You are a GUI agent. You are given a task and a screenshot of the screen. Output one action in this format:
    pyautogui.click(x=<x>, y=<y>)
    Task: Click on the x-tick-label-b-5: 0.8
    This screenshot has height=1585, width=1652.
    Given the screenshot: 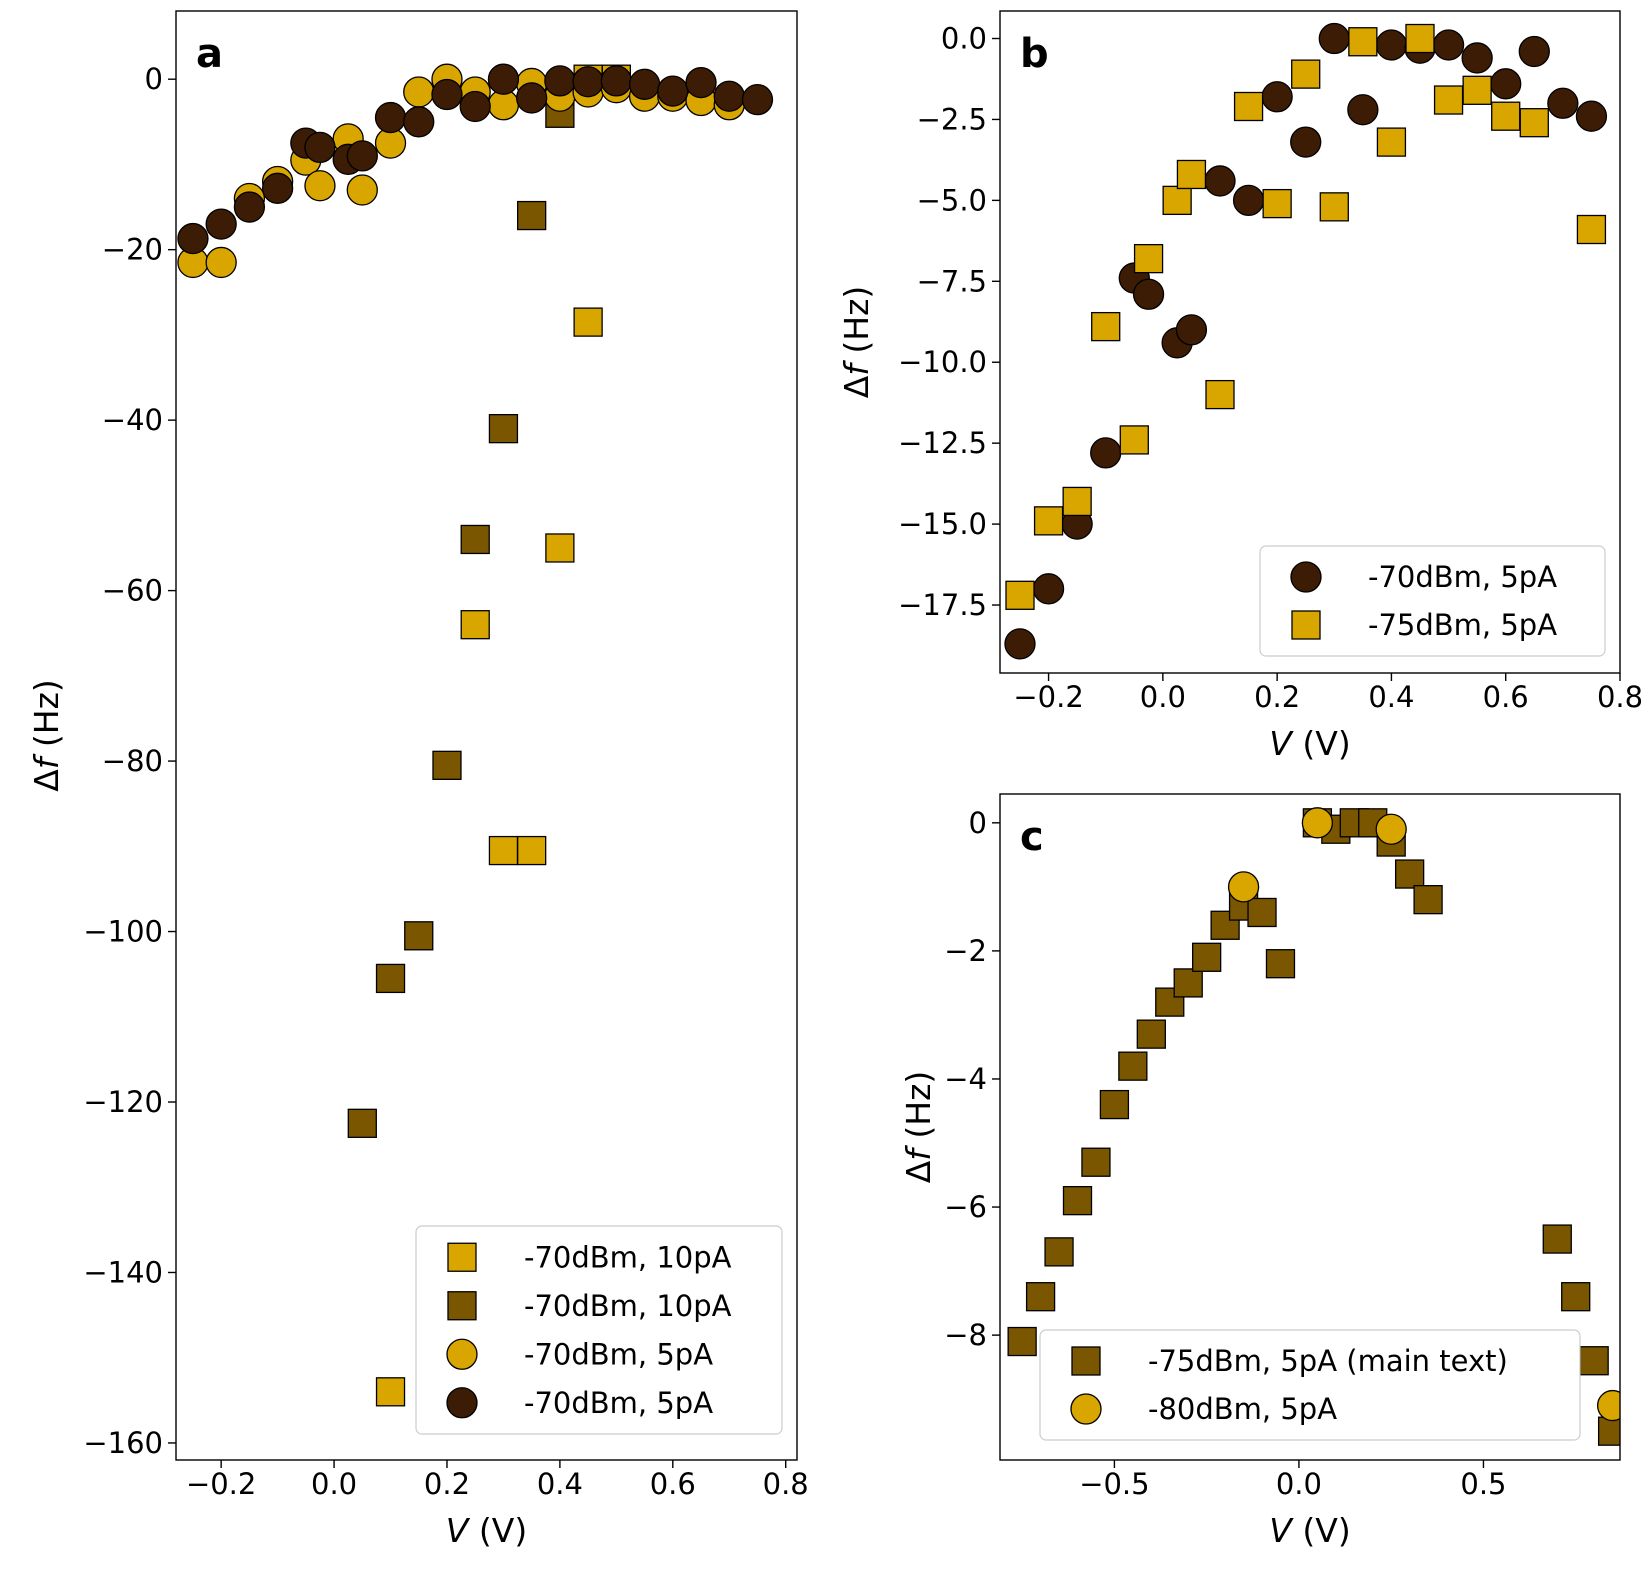 What is the action you would take?
    pyautogui.click(x=1620, y=697)
    